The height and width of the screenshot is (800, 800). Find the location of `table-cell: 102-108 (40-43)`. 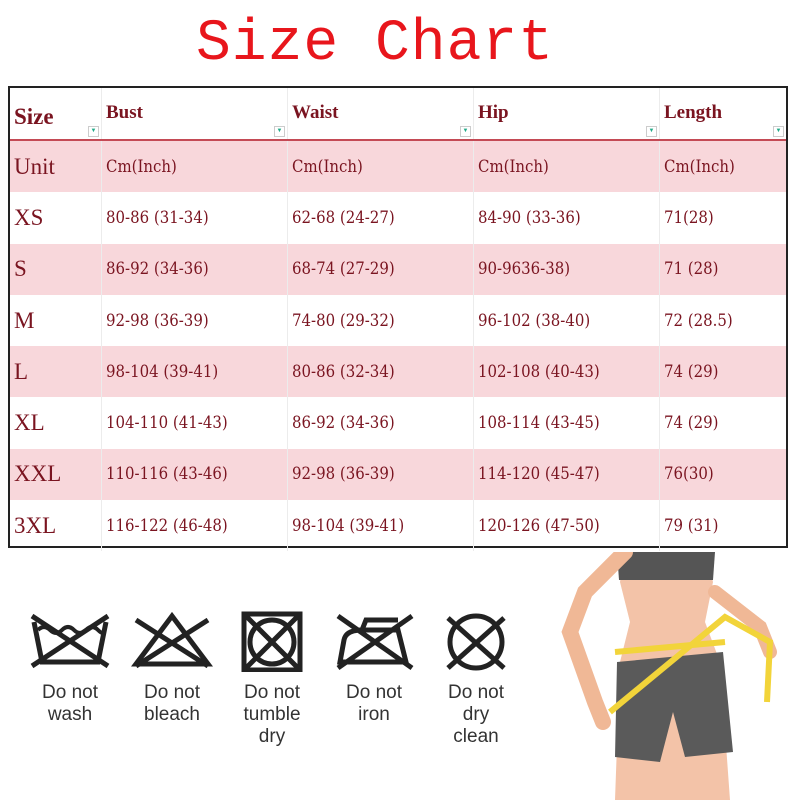

table-cell: 102-108 (40-43) is located at coordinates (567, 372).